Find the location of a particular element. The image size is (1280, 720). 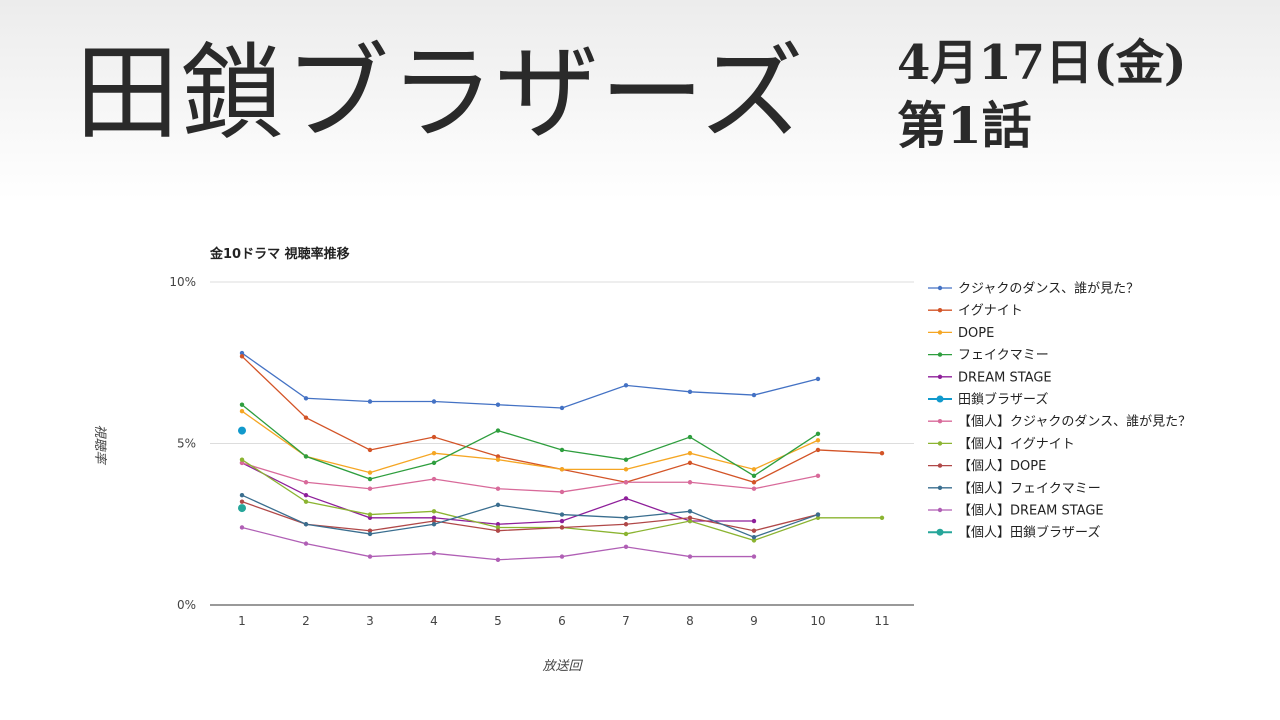

y-tick-label: 5% is located at coordinates (186, 444).